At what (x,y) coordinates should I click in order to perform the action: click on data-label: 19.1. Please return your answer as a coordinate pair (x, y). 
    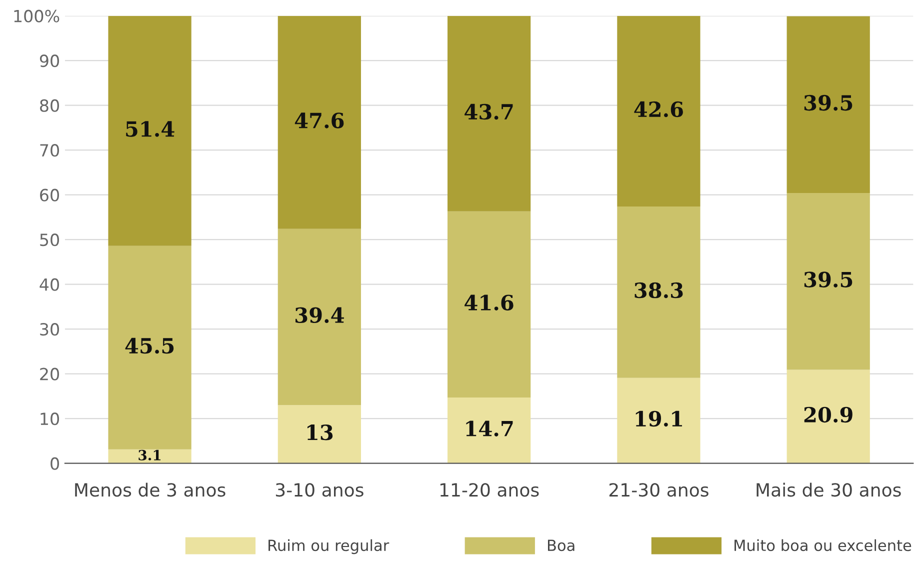
    Looking at the image, I should click on (659, 418).